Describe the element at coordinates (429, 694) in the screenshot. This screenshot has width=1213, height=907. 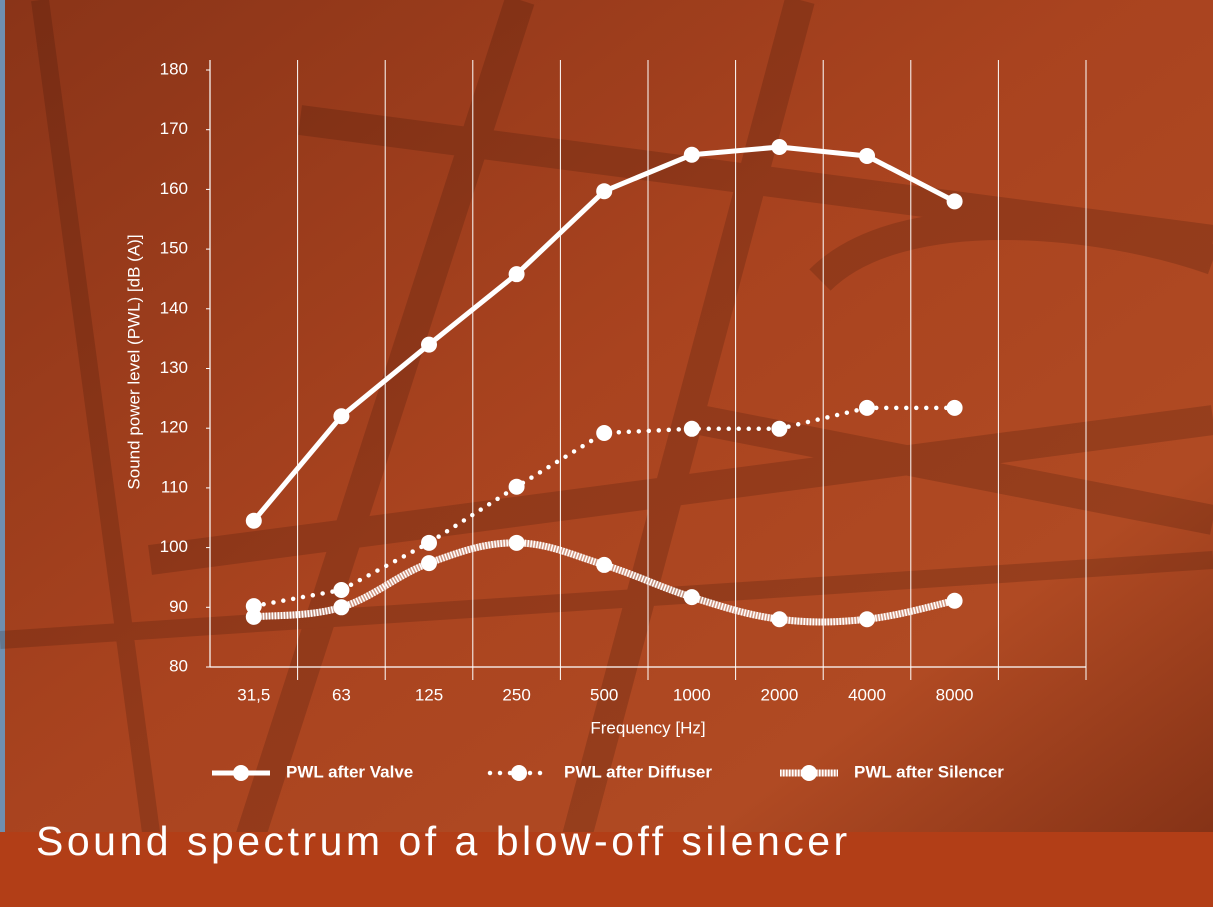
I see `x-tick-label: 125` at that location.